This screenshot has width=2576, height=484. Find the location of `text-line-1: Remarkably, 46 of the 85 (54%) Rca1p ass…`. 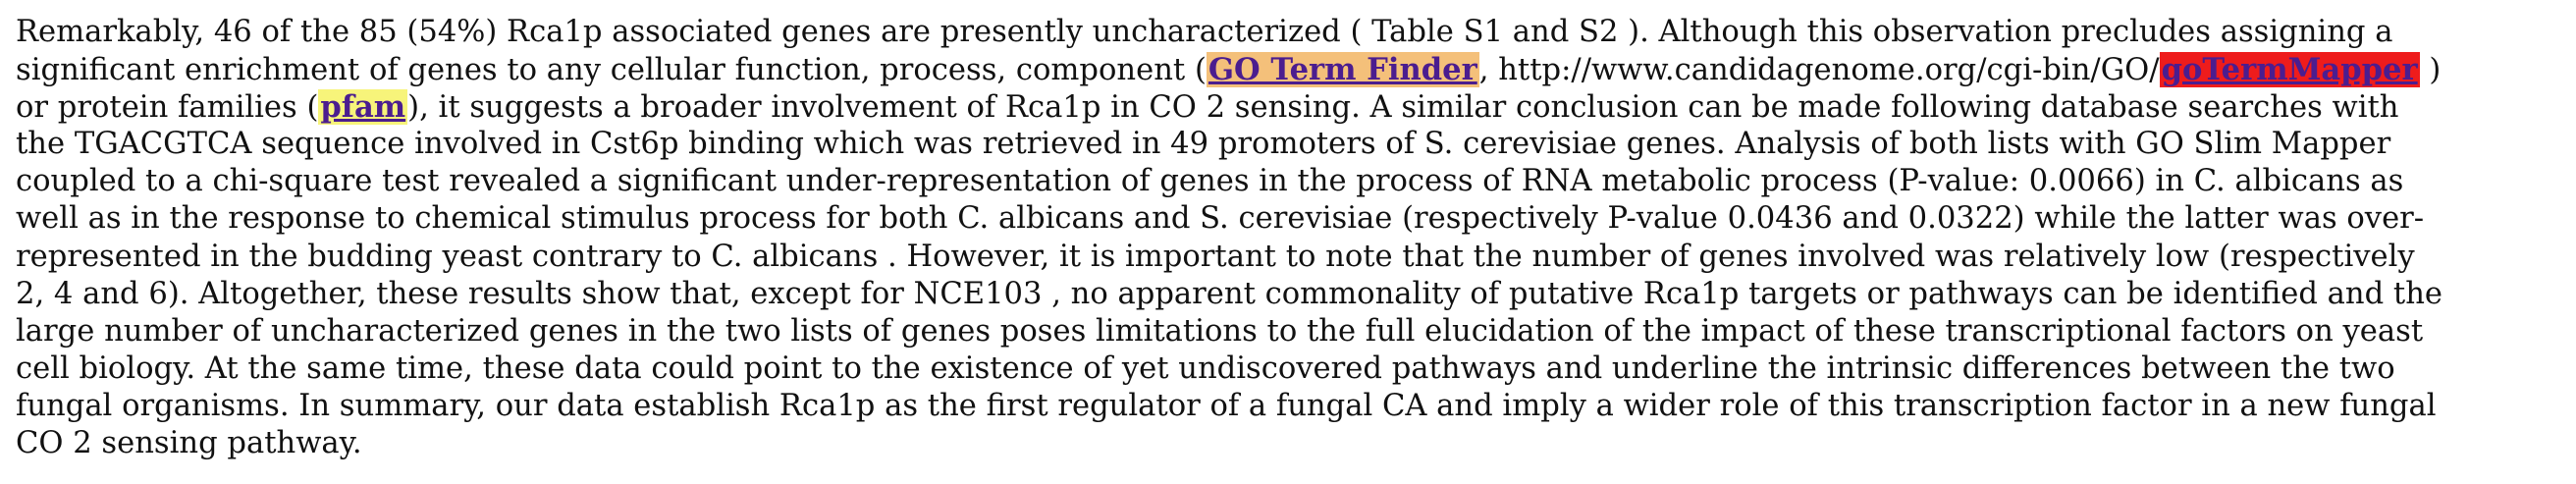

text-line-1: Remarkably, 46 of the 85 (54%) Rca1p ass… is located at coordinates (1204, 32).